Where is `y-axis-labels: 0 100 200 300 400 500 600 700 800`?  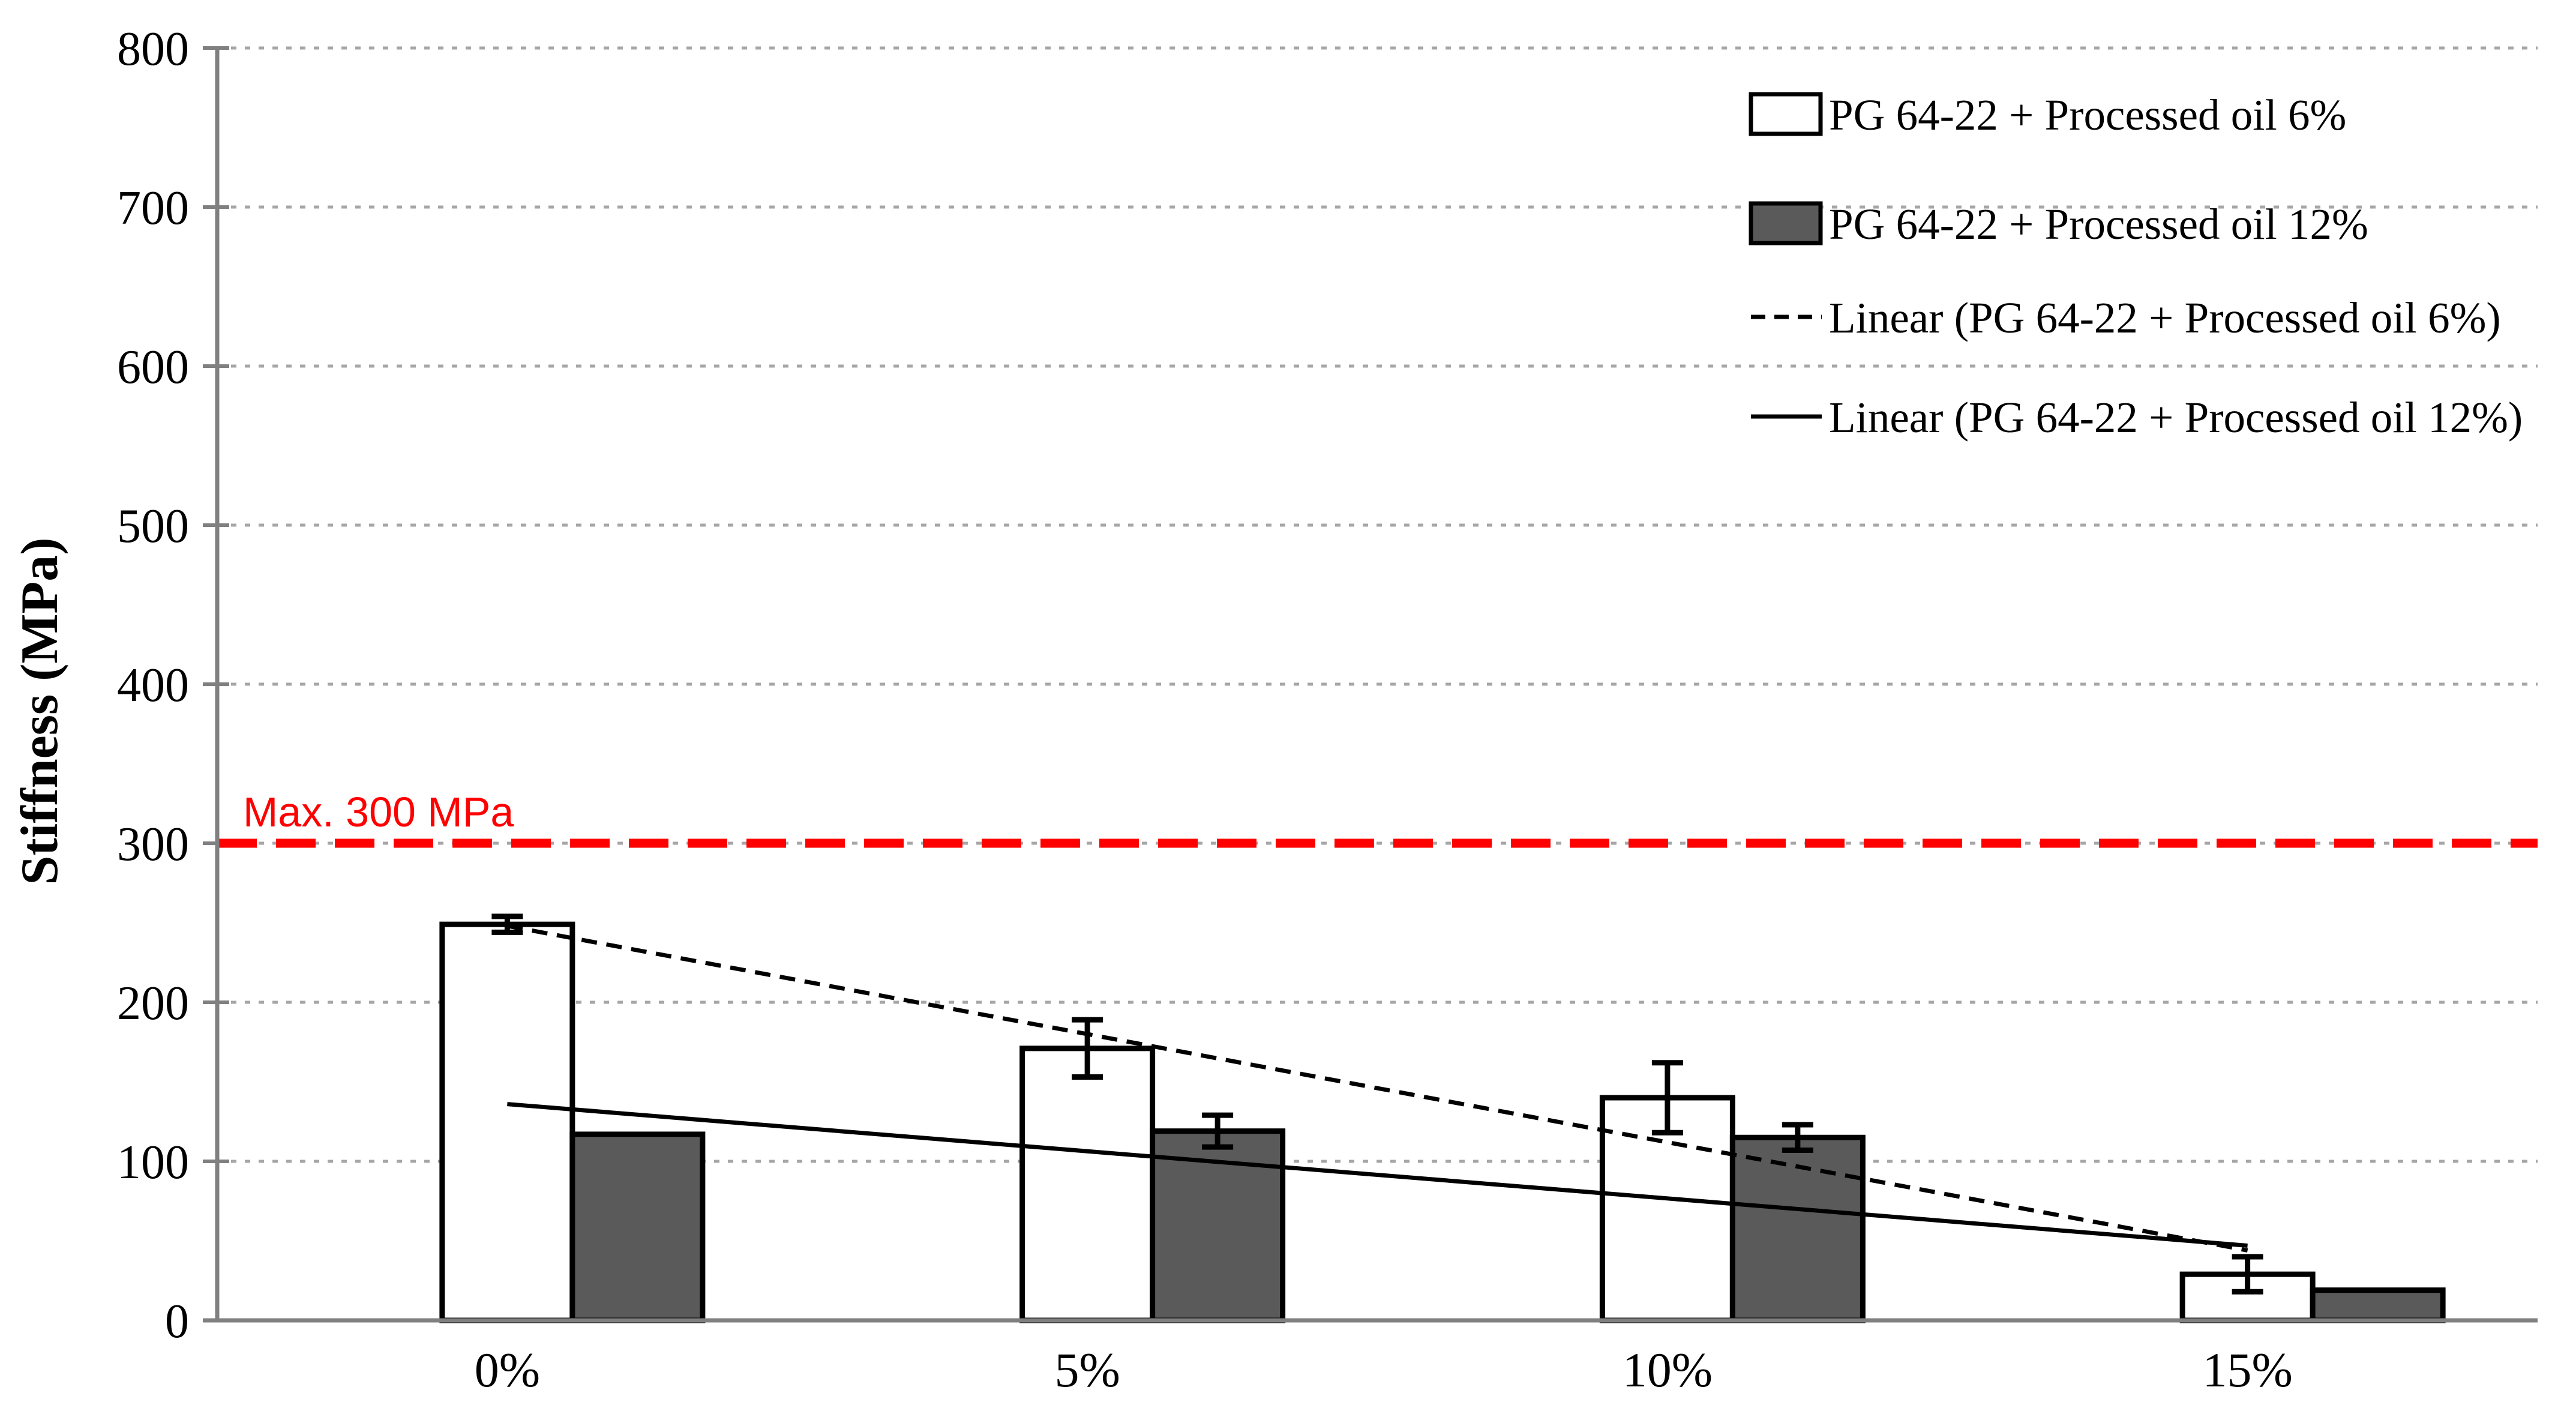
y-axis-labels: 0 100 200 300 400 500 600 700 800 is located at coordinates (153, 685).